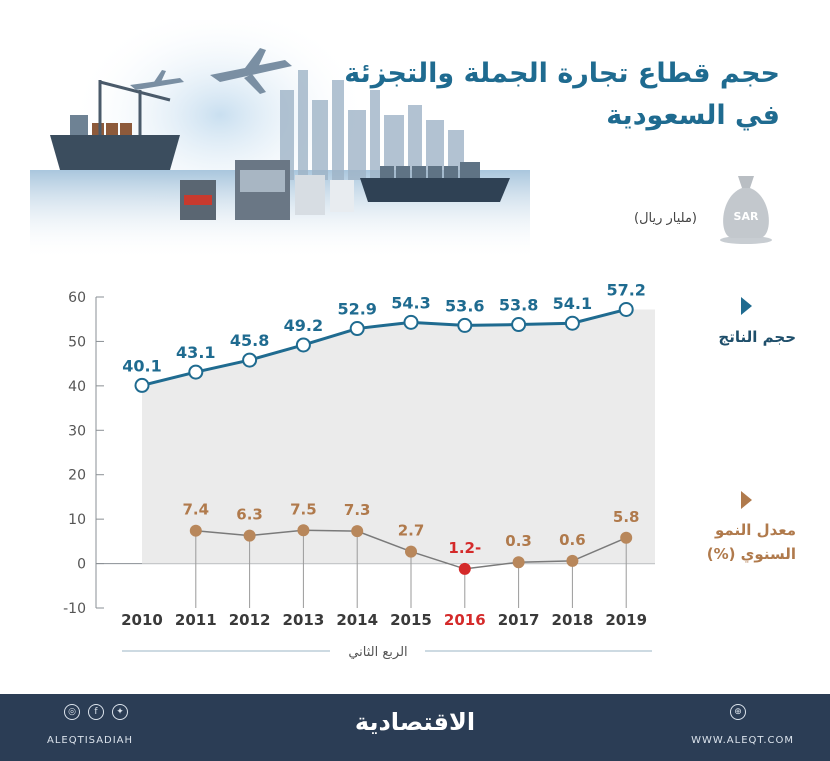  I want to click on instagram-icon: ◎, so click(72, 712).